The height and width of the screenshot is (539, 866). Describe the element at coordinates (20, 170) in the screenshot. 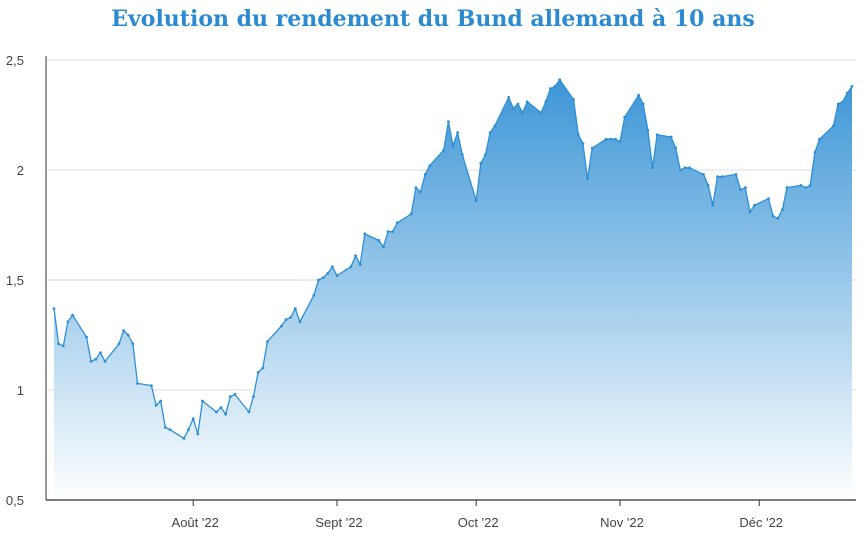

I see `y-tick-label: 2` at that location.